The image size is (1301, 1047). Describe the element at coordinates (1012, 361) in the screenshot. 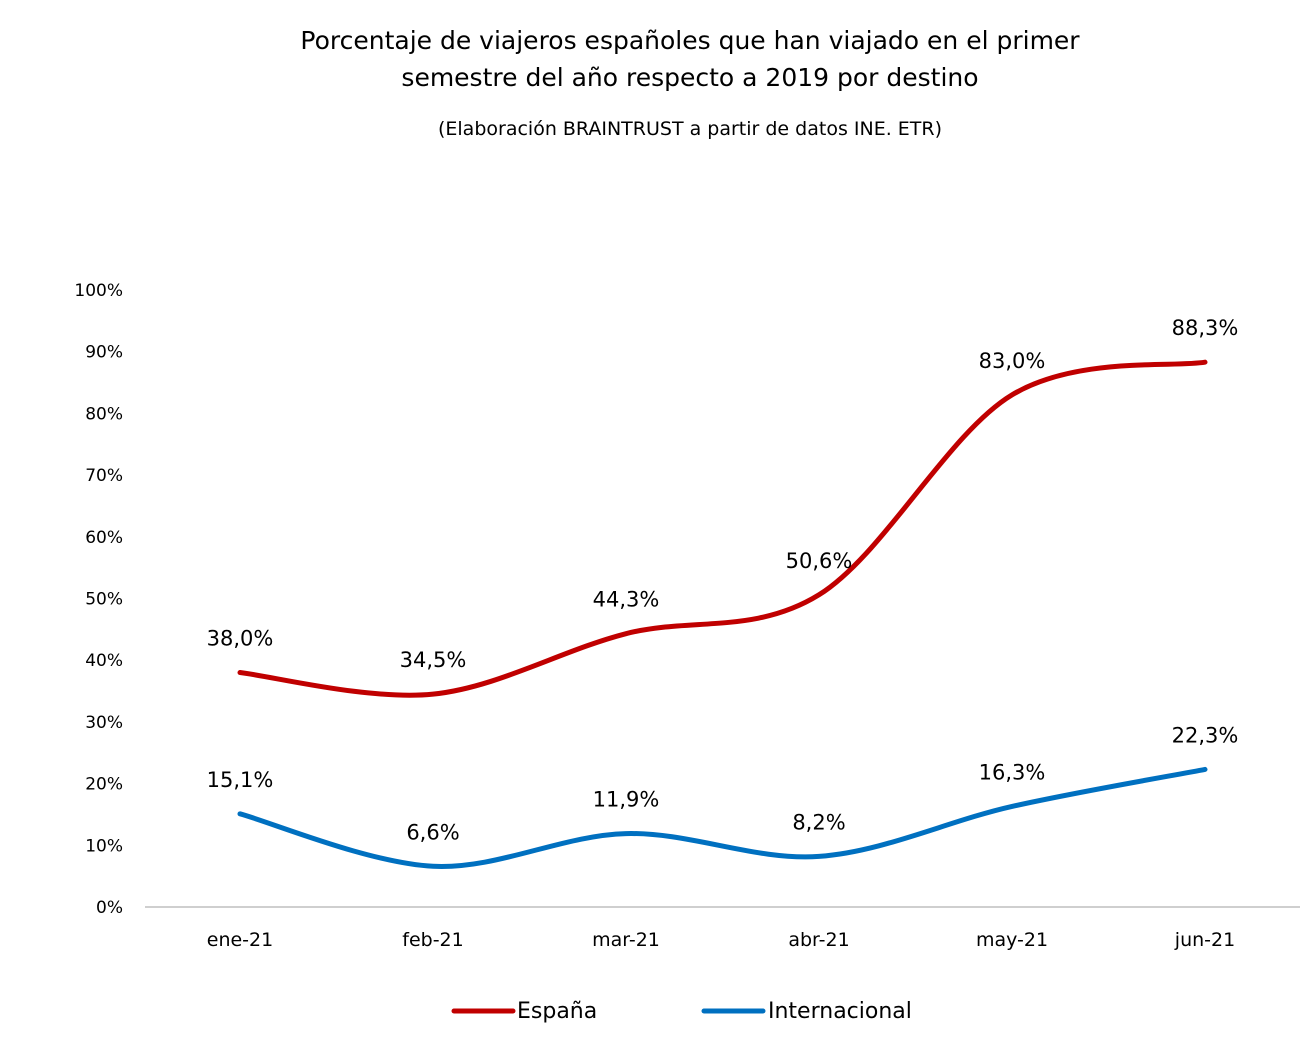

I see `data-label-espana: 83,0%` at that location.